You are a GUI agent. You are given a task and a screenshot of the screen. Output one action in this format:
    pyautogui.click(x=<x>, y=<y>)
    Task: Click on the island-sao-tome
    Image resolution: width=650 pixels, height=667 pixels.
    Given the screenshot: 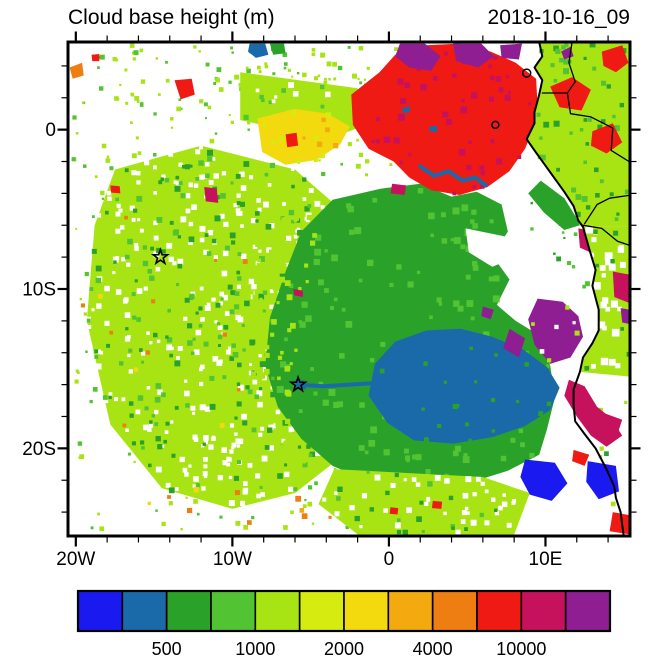 What is the action you would take?
    pyautogui.click(x=495, y=125)
    